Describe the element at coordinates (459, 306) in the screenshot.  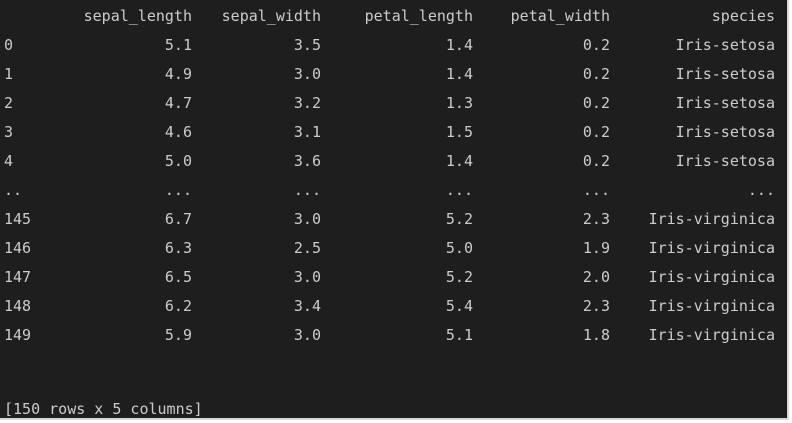
I see `cell-petal-length: 5.4` at that location.